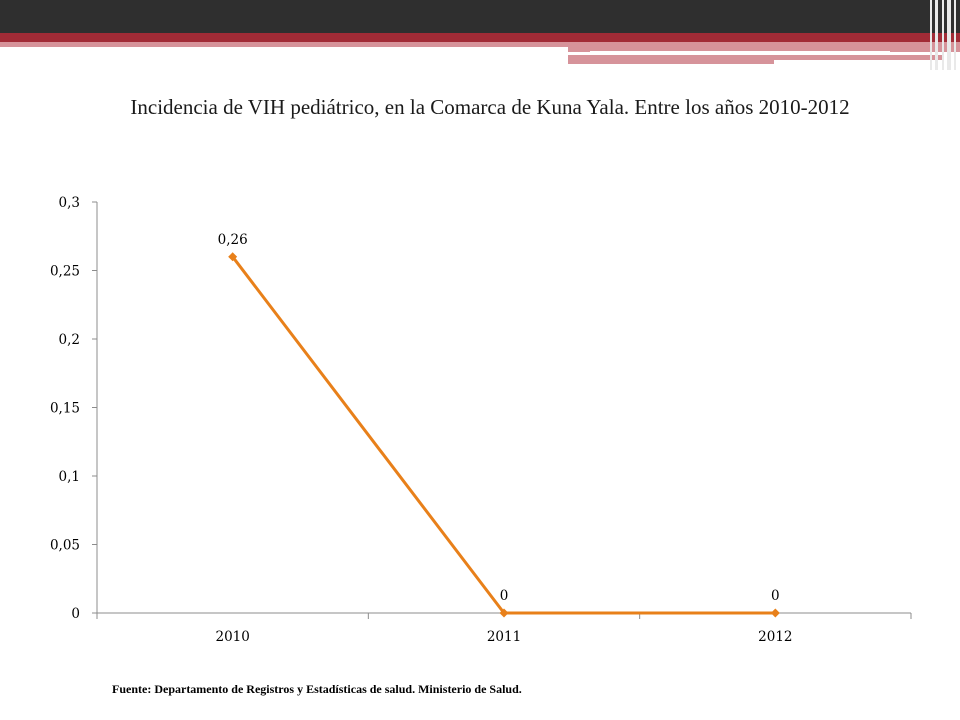 Image resolution: width=960 pixels, height=720 pixels. What do you see at coordinates (65, 272) in the screenshot?
I see `y-tick-label: 0,25` at bounding box center [65, 272].